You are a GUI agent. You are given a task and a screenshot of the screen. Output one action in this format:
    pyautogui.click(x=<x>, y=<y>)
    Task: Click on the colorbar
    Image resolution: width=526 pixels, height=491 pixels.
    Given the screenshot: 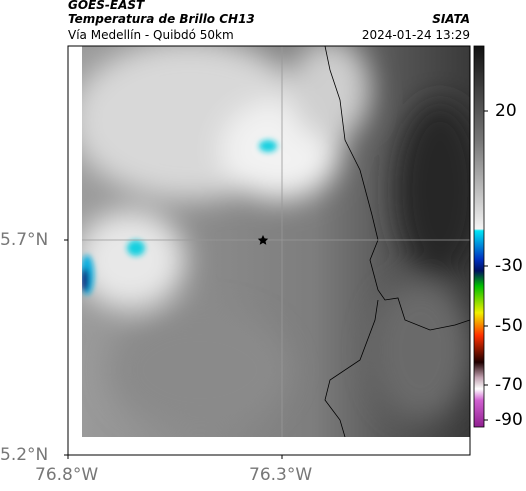 What is the action you would take?
    pyautogui.click(x=479, y=236)
    